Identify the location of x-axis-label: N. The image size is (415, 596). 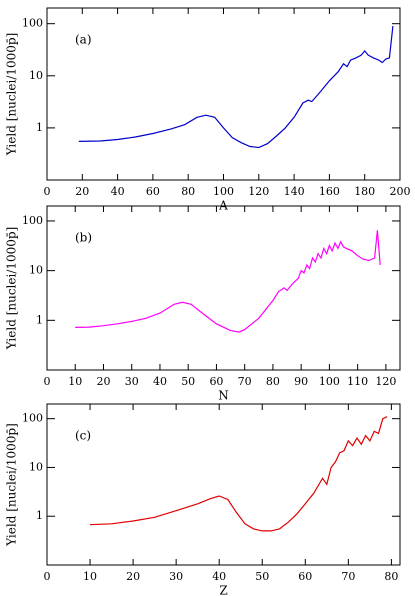
(223, 396).